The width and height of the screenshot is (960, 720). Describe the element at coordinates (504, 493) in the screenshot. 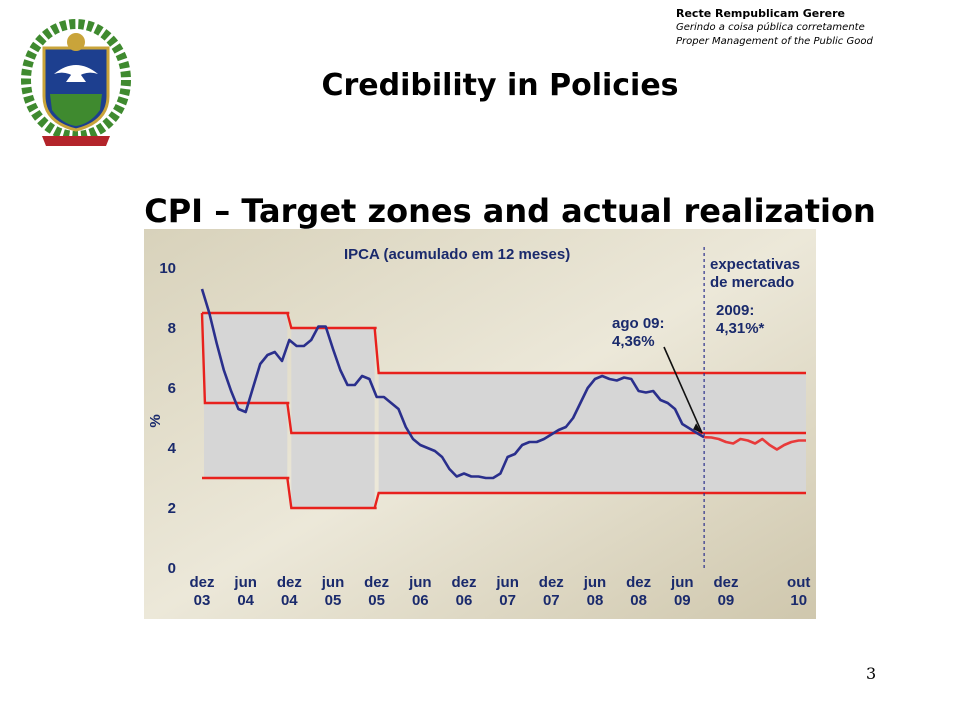

I see `target-line-lower` at that location.